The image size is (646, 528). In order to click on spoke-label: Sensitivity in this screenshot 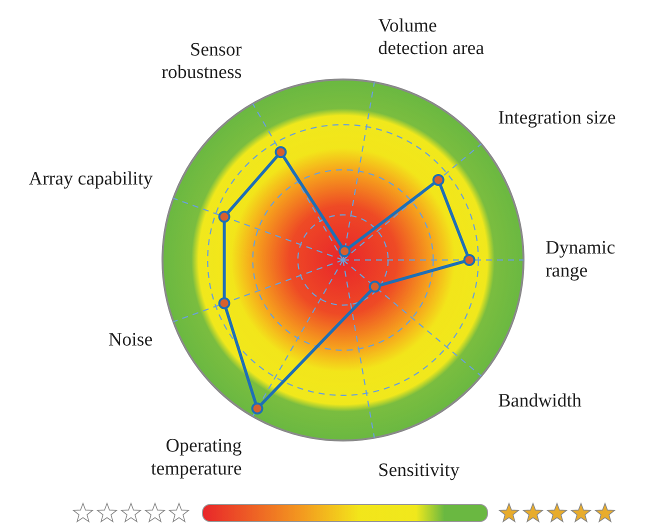, I will do `click(419, 470)`.